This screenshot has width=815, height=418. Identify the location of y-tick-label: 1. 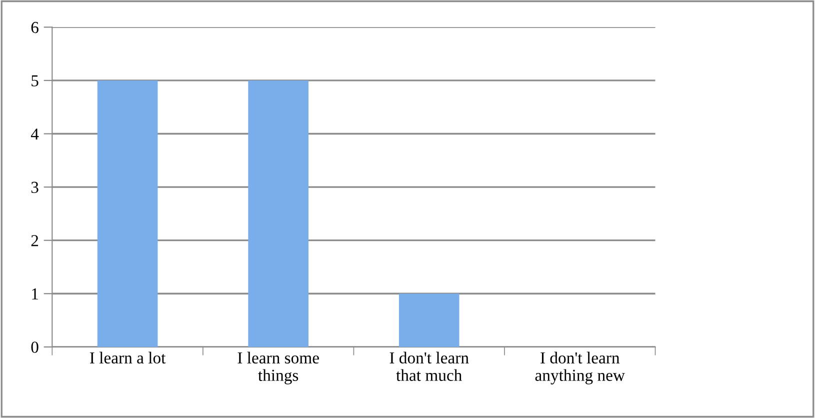
(35, 294).